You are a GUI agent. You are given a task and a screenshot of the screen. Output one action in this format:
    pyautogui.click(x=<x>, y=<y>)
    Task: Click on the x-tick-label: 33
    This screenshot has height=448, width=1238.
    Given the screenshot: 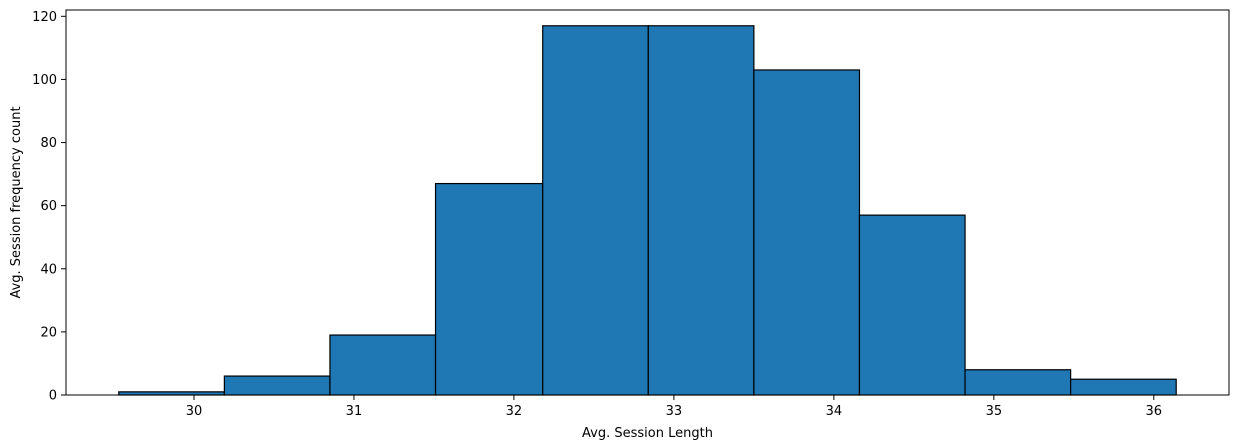 What is the action you would take?
    pyautogui.click(x=674, y=411)
    